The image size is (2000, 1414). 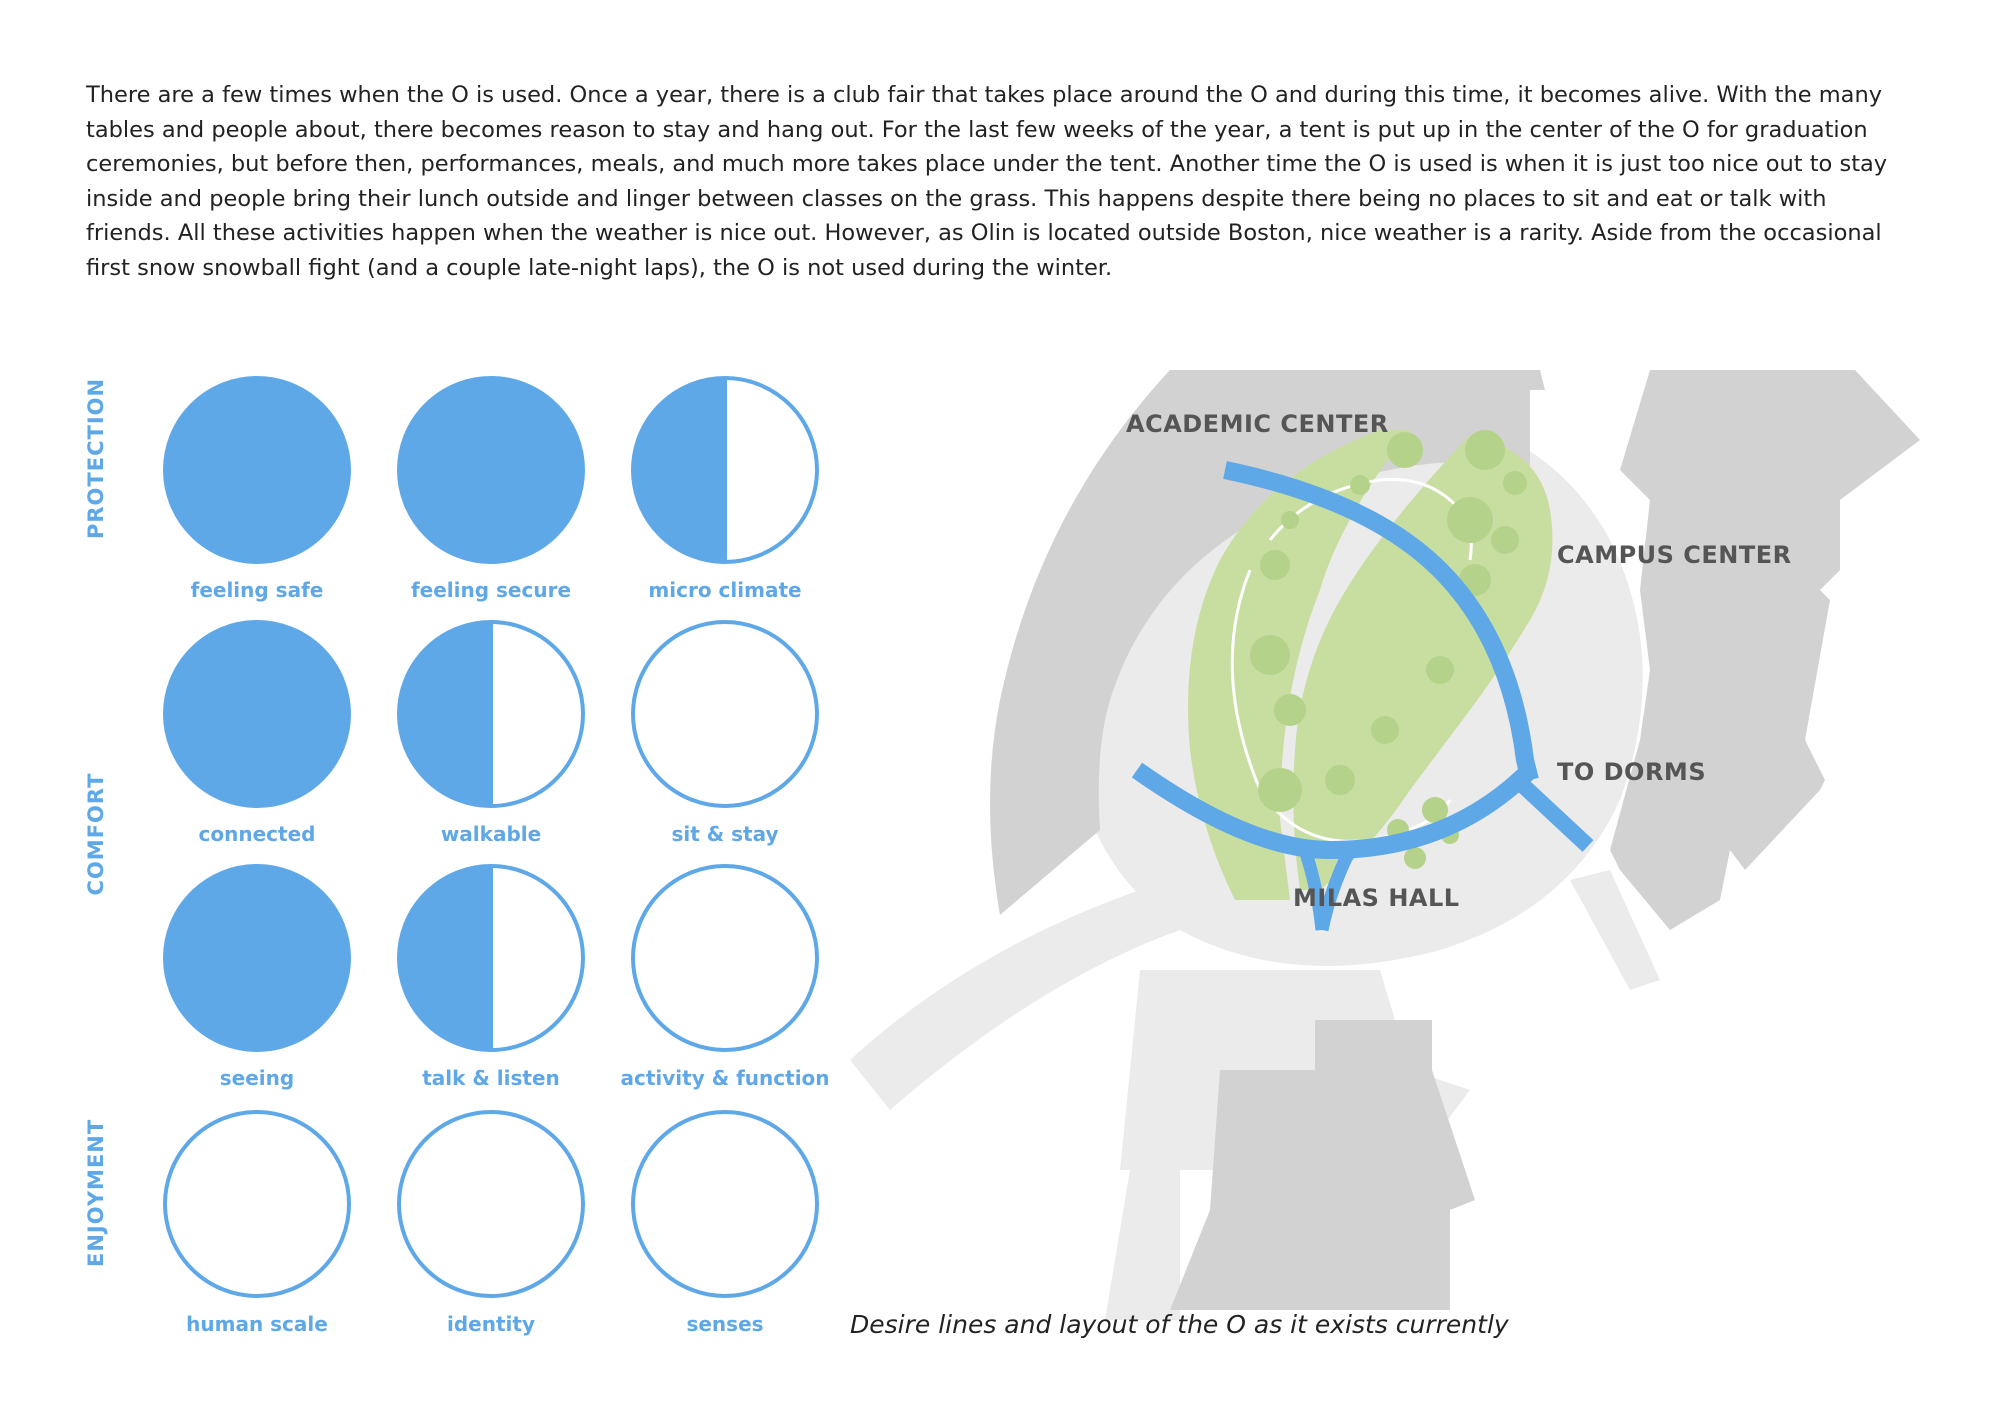 I want to click on metric-label: micro climate, so click(x=725, y=590).